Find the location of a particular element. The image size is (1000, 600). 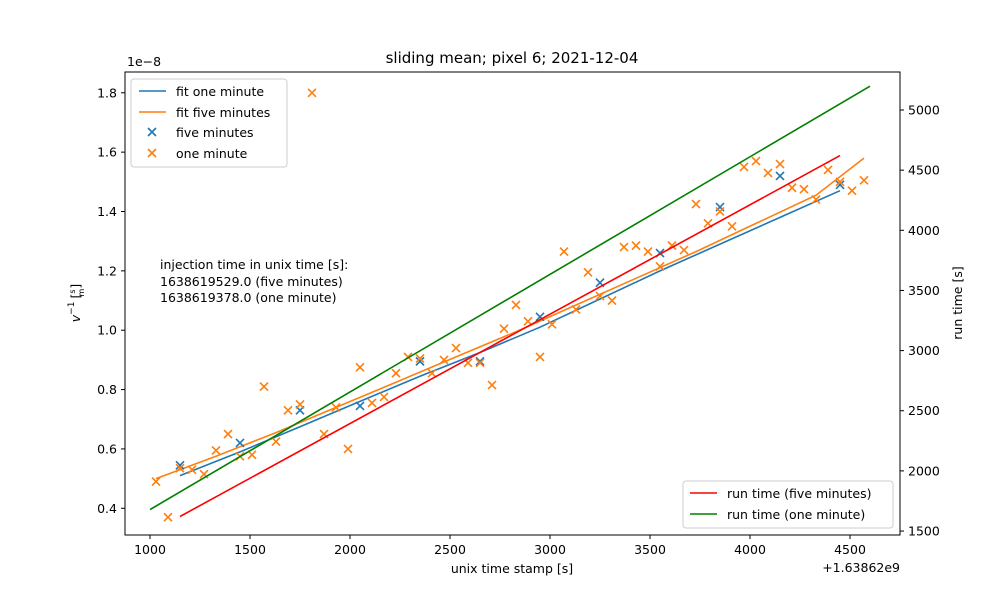

x-offset-label: +1.63862e9 is located at coordinates (861, 567).